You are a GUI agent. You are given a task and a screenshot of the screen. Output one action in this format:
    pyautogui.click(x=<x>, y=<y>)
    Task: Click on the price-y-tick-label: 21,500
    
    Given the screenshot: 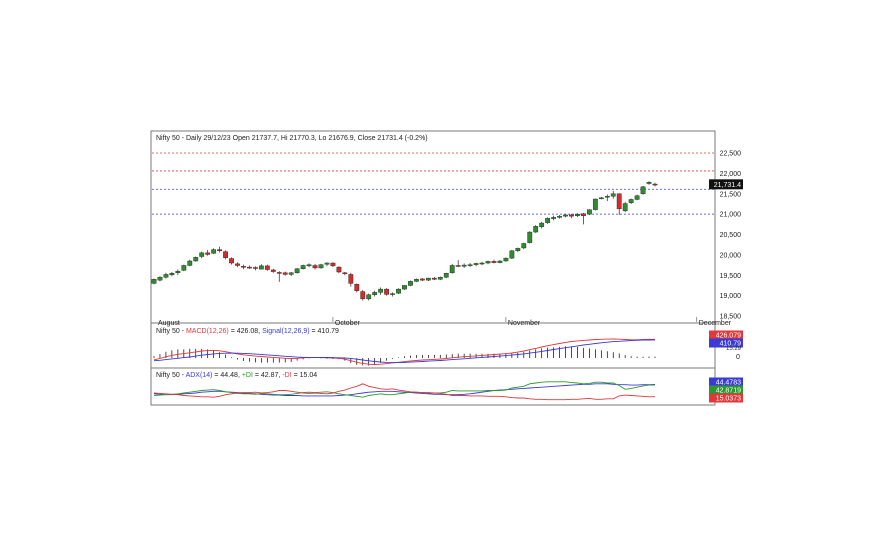 What is the action you would take?
    pyautogui.click(x=731, y=194)
    